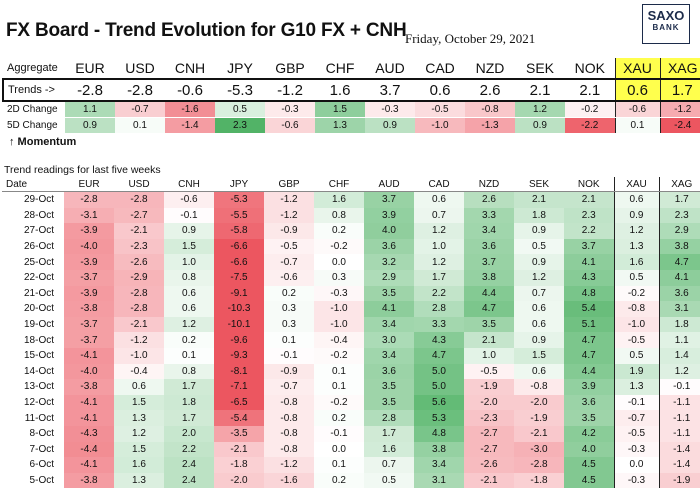 The width and height of the screenshot is (700, 488). Describe the element at coordinates (239, 309) in the screenshot. I see `cell-20-oct-jpy: -10.3` at that location.